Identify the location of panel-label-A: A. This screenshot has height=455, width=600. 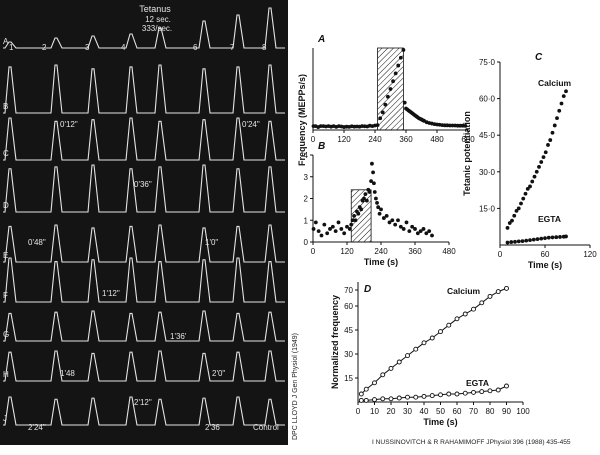
(321, 39).